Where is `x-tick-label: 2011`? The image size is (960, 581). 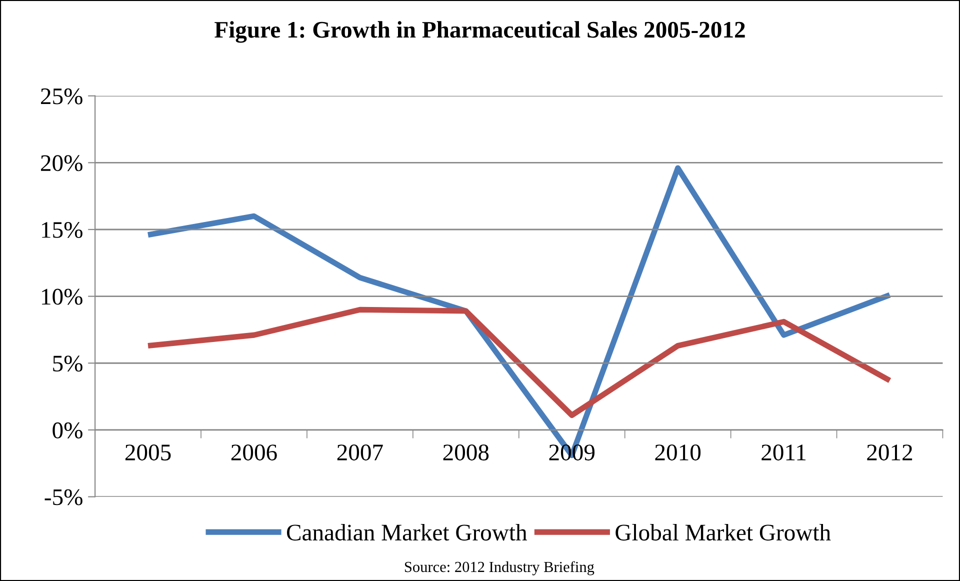
x-tick-label: 2011 is located at coordinates (784, 452).